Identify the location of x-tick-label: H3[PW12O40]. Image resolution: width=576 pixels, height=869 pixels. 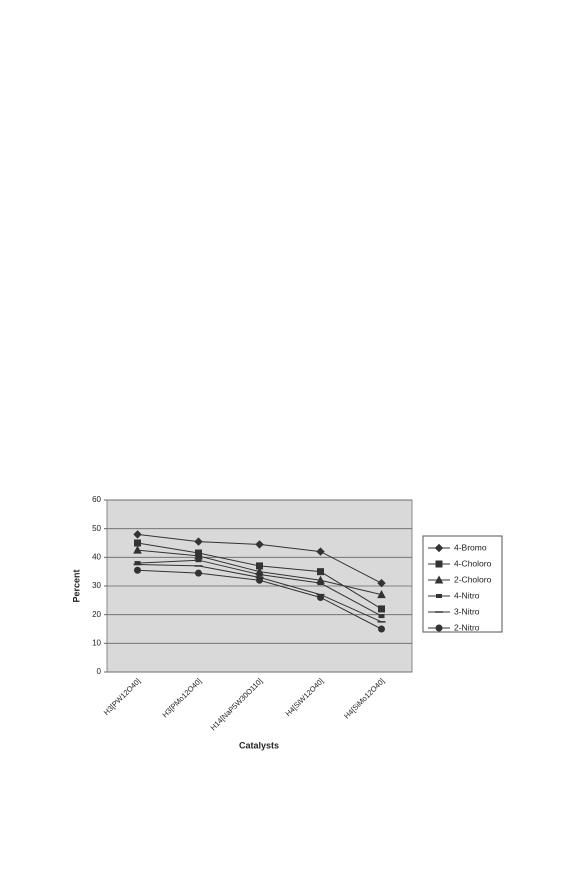
(122, 696).